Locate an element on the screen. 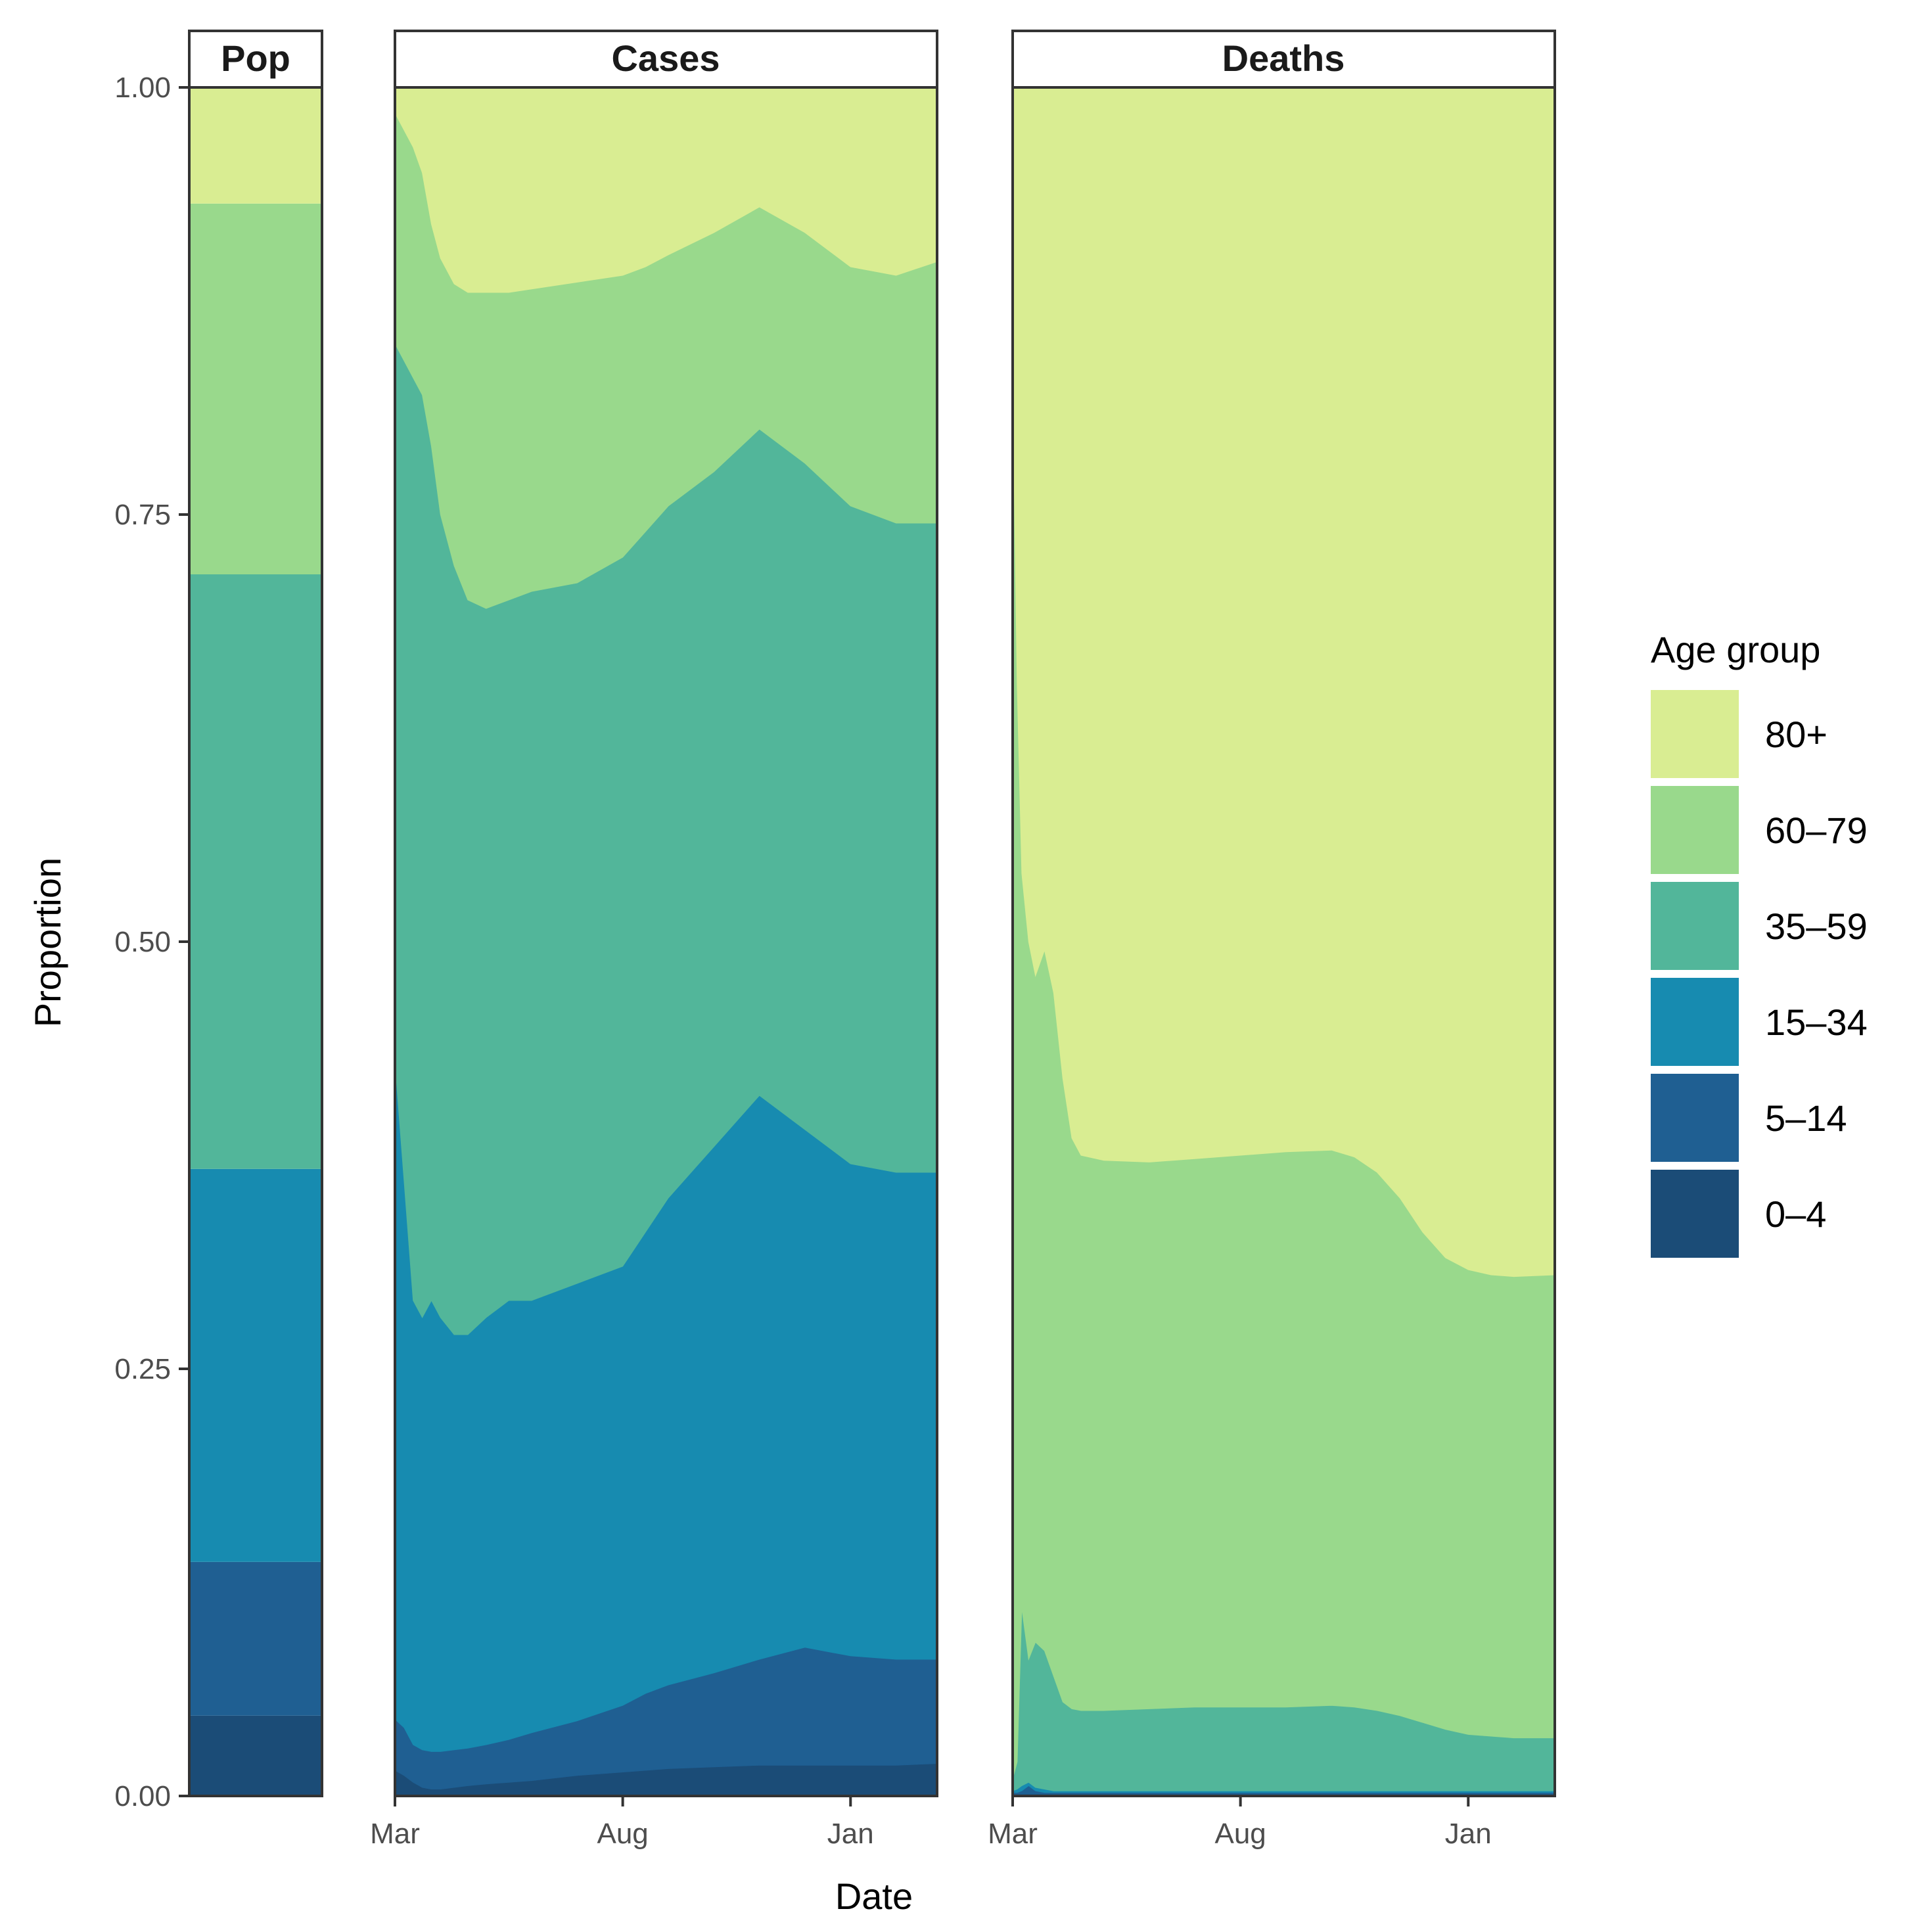 This screenshot has width=1932, height=1932. strip-label-deaths: Deaths is located at coordinates (1283, 58).